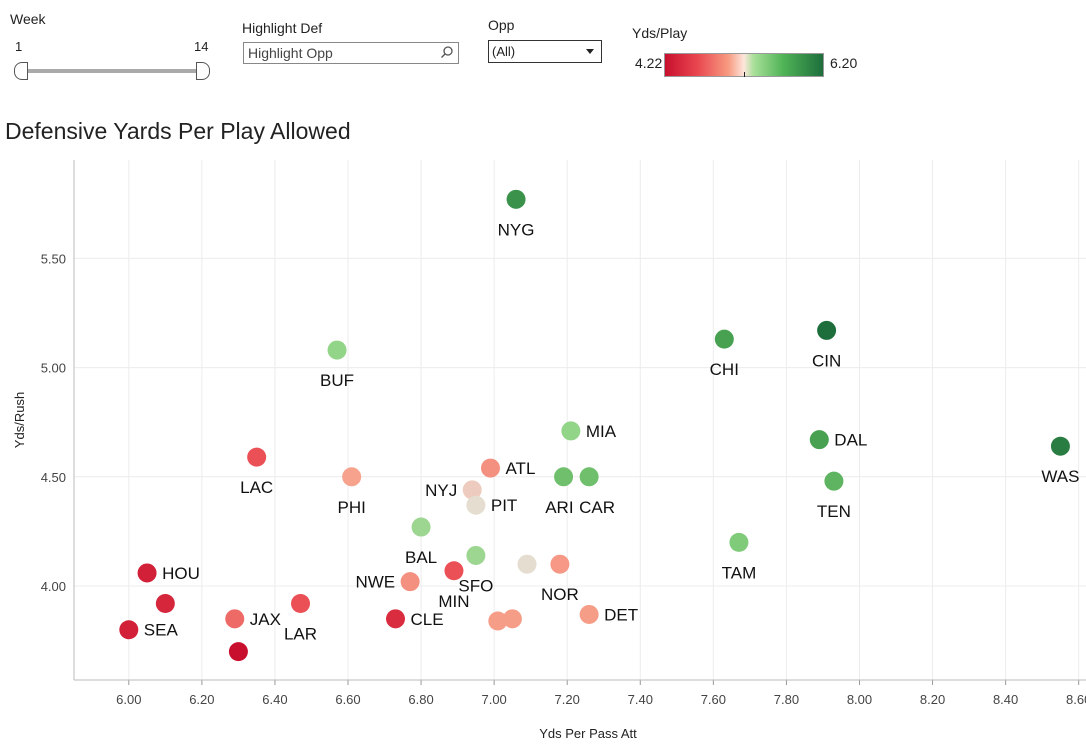 The width and height of the screenshot is (1086, 748). I want to click on point-label-lar: LAR, so click(300, 634).